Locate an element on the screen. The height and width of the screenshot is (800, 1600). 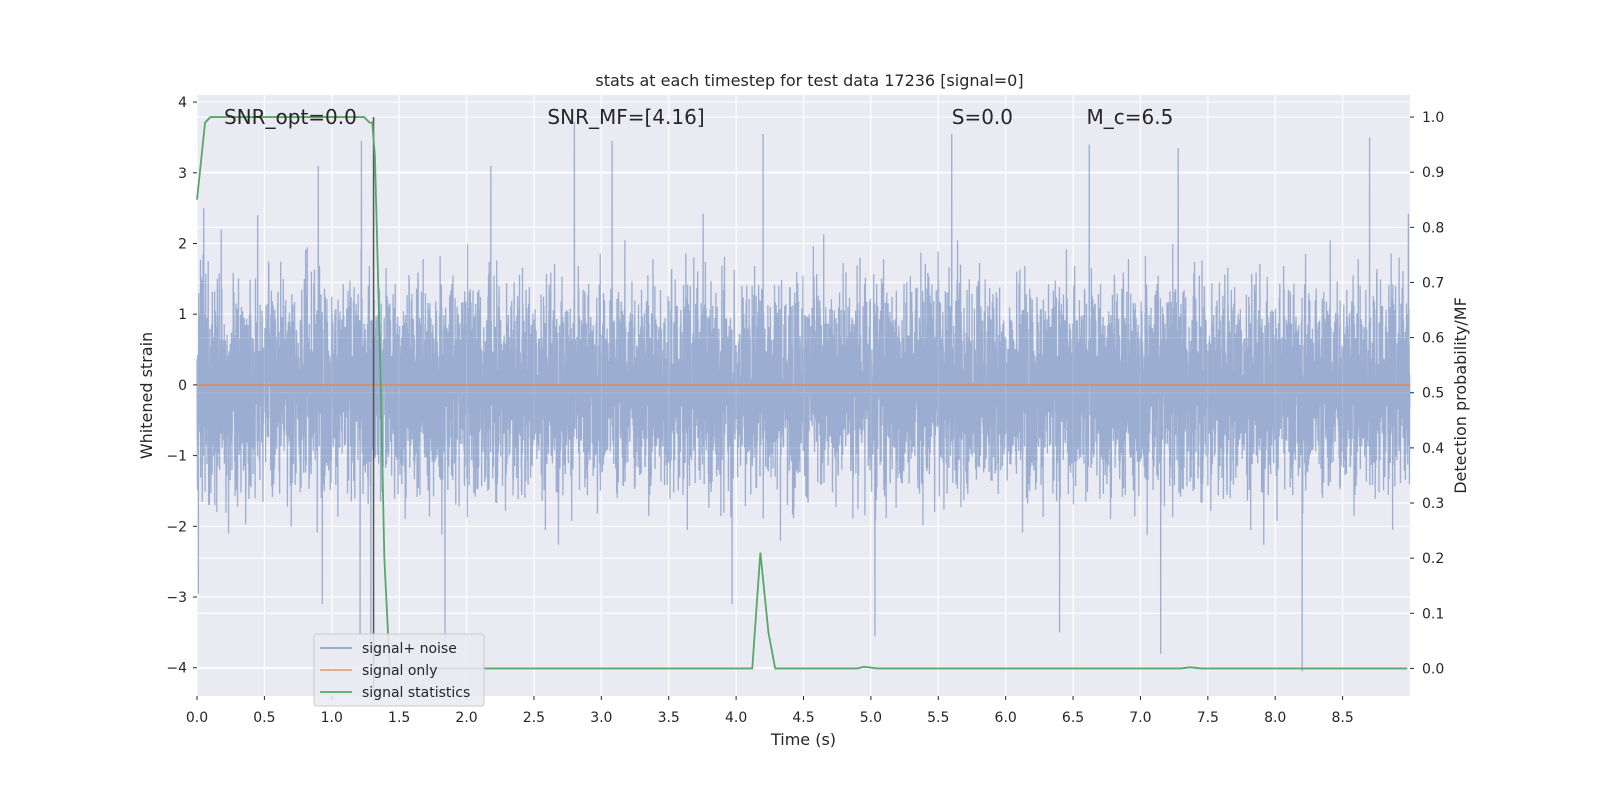
legend-label-signal-statistics: signal statistics is located at coordinates (416, 693).